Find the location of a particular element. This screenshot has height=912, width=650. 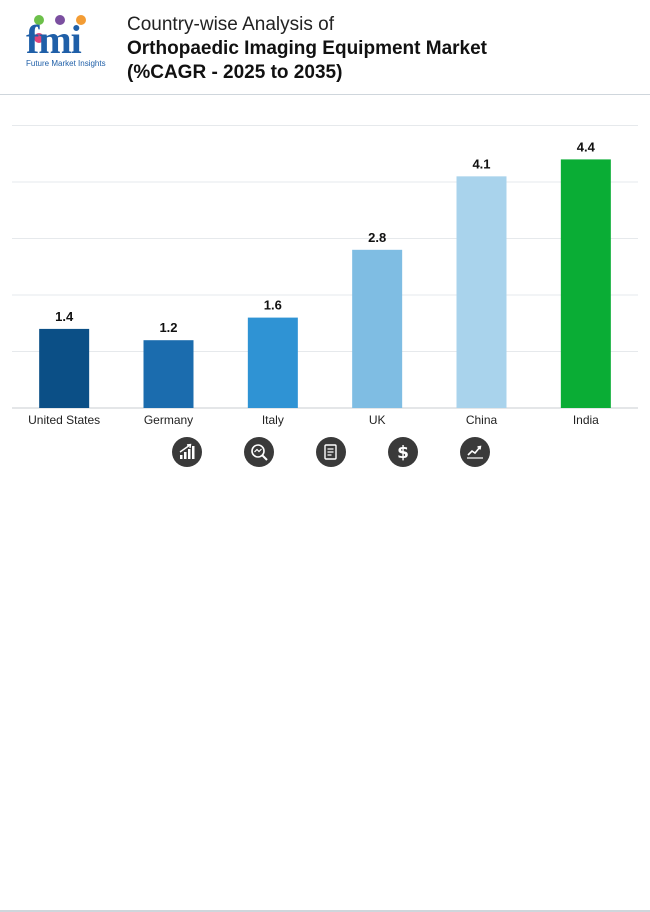

data-label-uk: 2.8 is located at coordinates (377, 237).